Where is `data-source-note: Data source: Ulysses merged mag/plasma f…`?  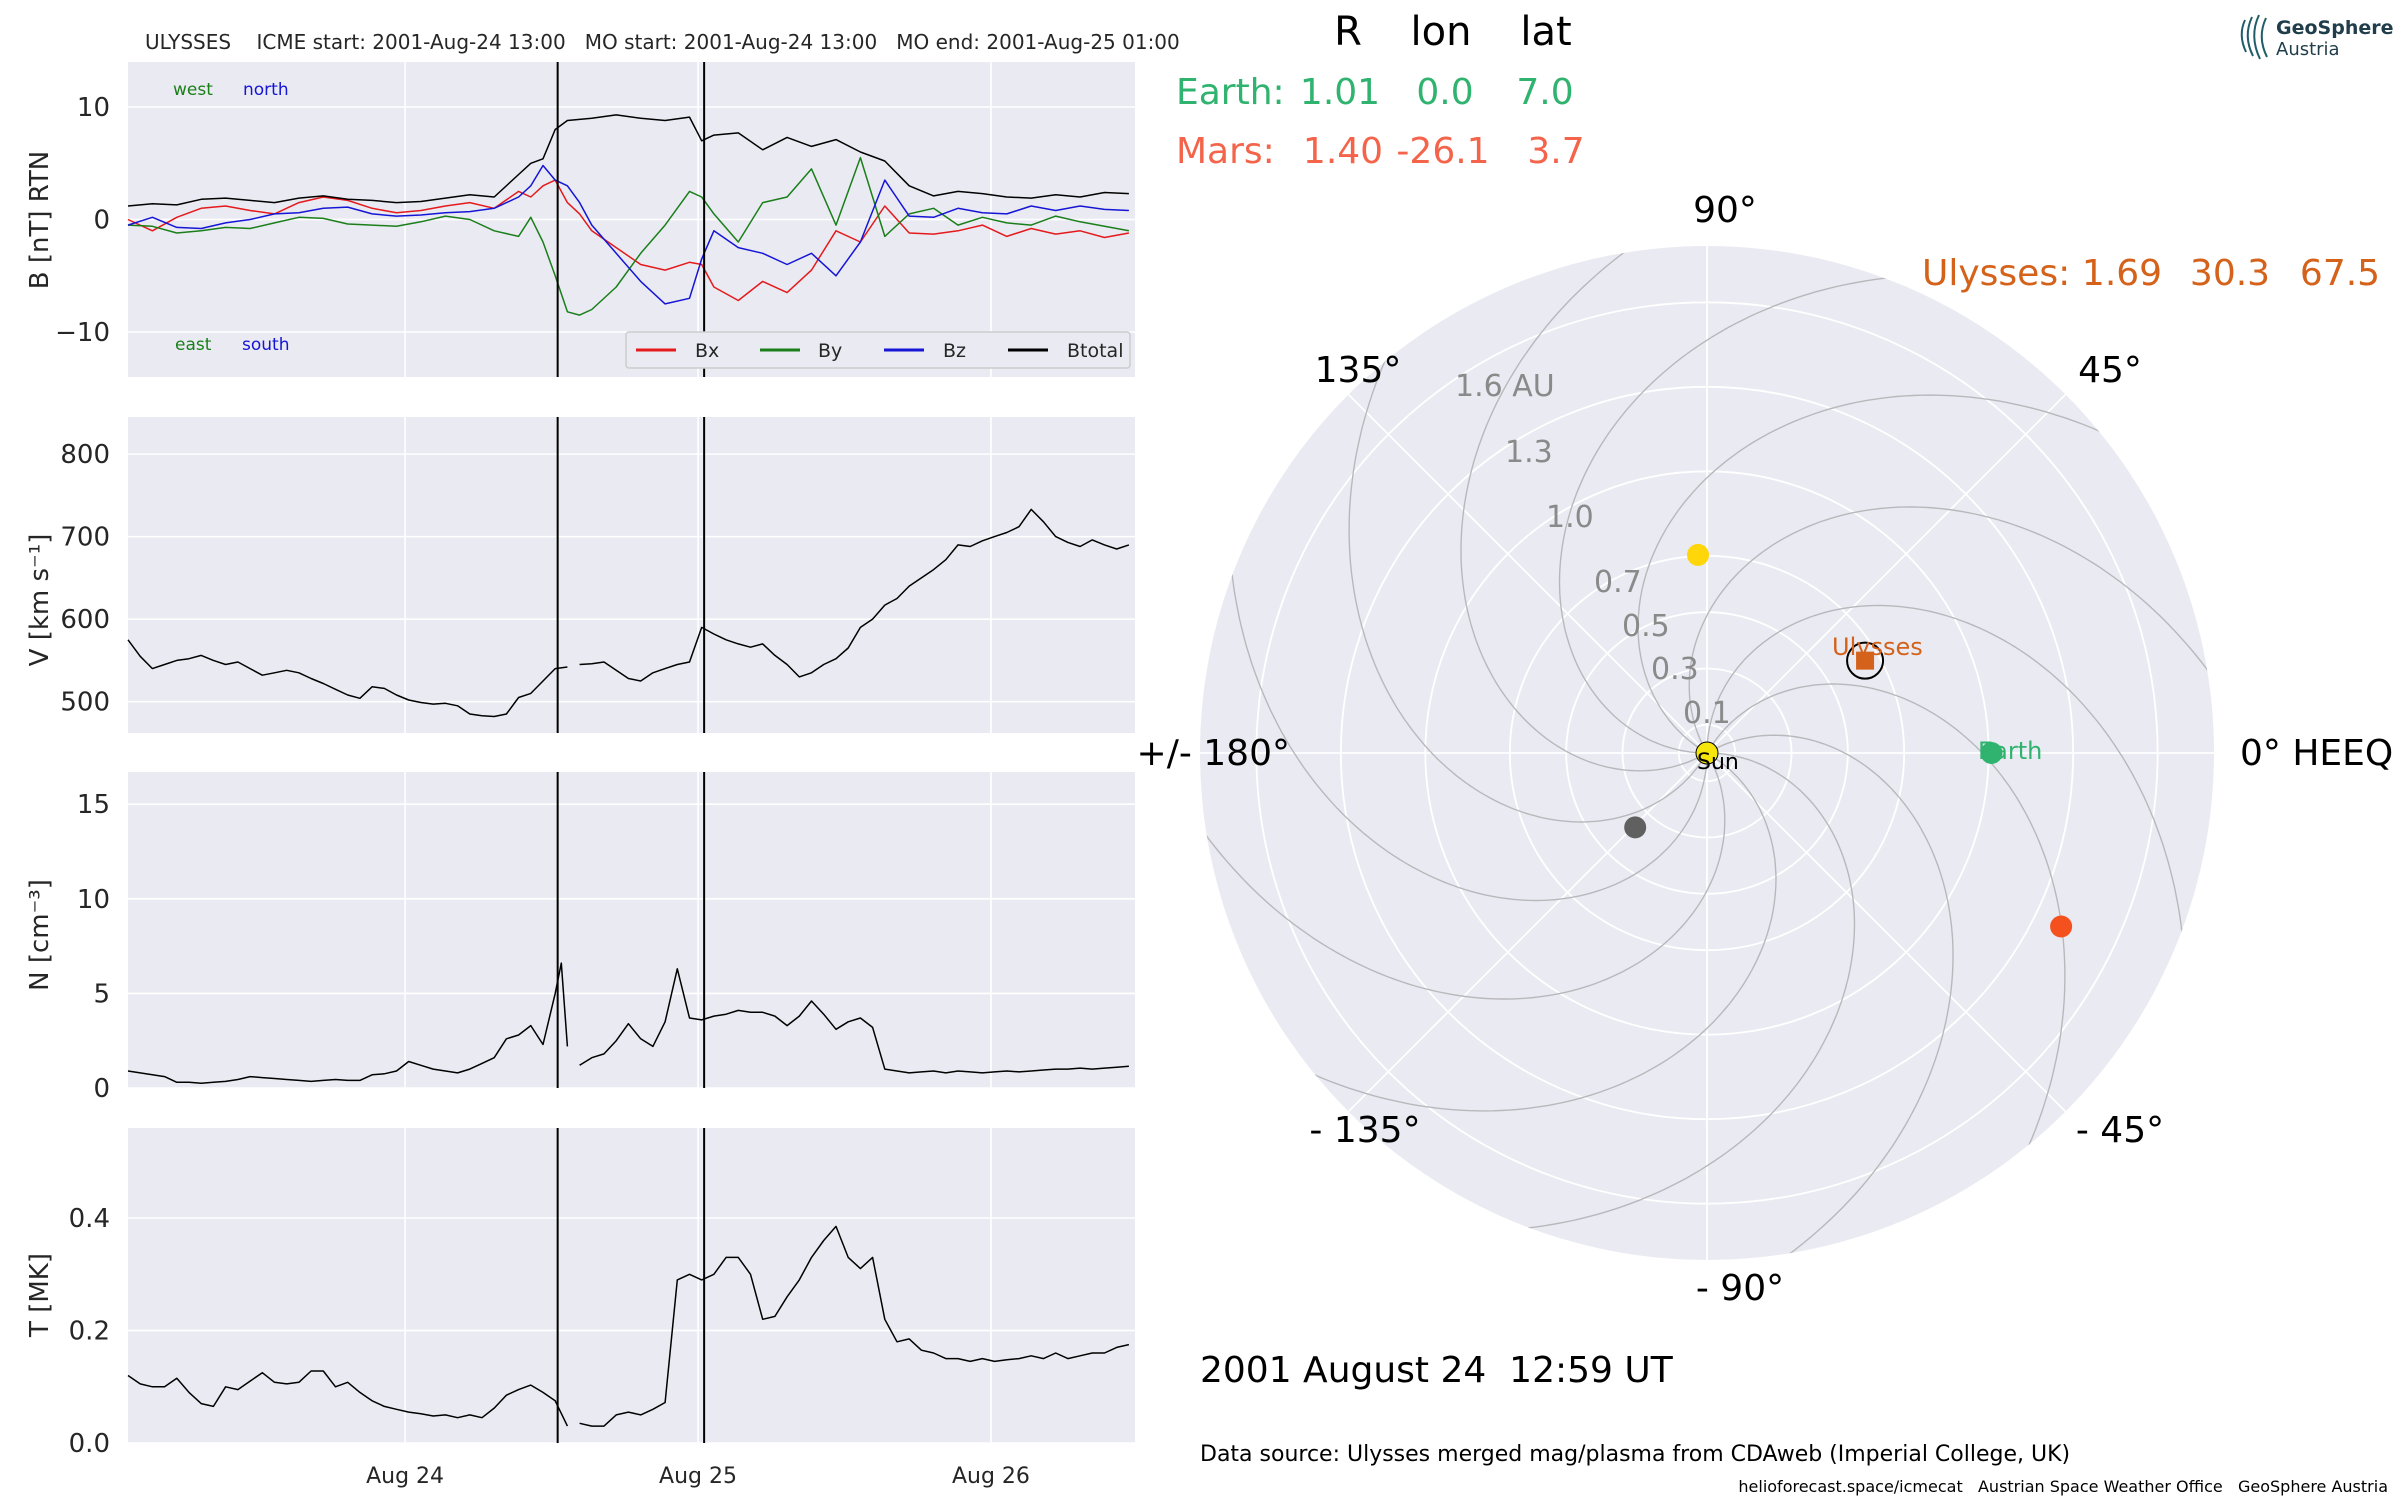 data-source-note: Data source: Ulysses merged mag/plasma f… is located at coordinates (1635, 1454).